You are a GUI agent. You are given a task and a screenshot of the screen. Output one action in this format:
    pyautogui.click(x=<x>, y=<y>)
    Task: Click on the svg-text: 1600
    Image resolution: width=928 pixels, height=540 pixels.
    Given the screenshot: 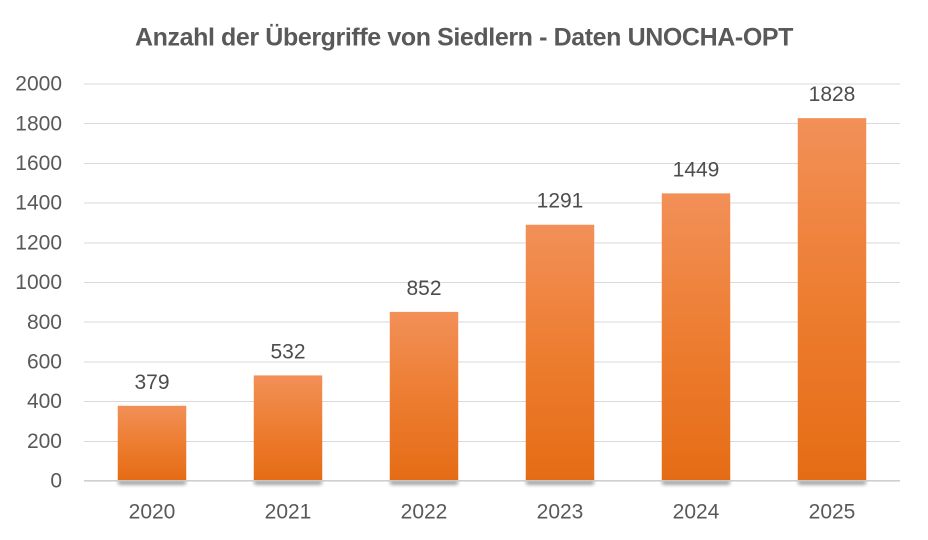 What is the action you would take?
    pyautogui.click(x=38, y=163)
    